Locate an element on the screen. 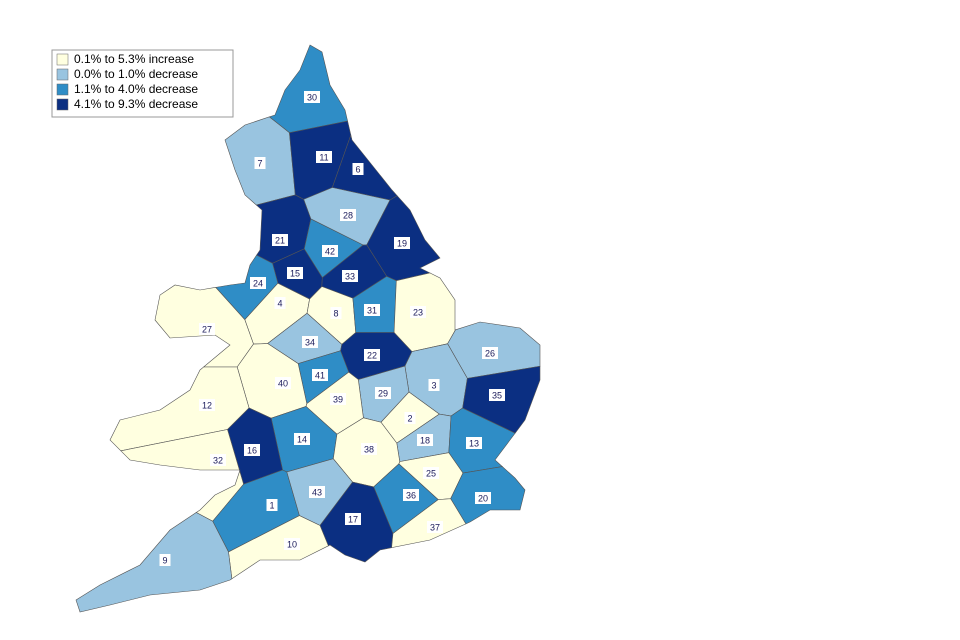 This screenshot has width=960, height=640. region-label: 41 is located at coordinates (320, 375).